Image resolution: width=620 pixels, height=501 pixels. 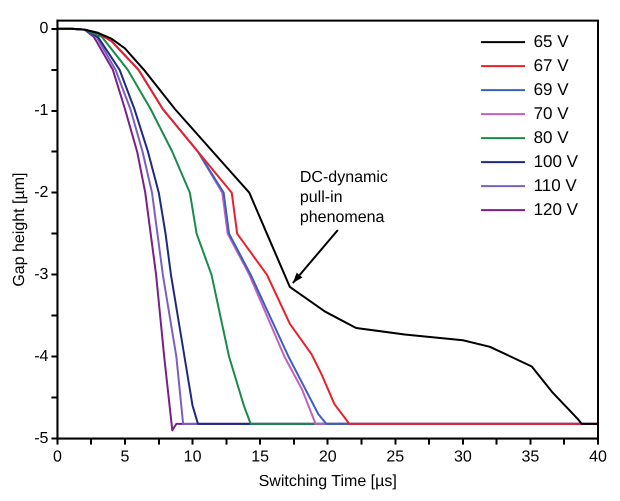 I want to click on legend-label: 67 V, so click(x=552, y=65).